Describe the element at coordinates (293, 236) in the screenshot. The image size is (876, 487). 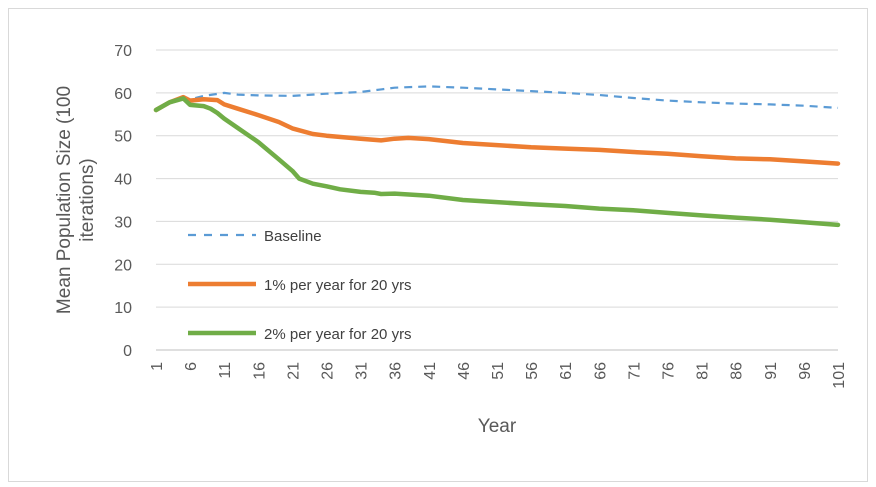
I see `legend-label: Baseline` at that location.